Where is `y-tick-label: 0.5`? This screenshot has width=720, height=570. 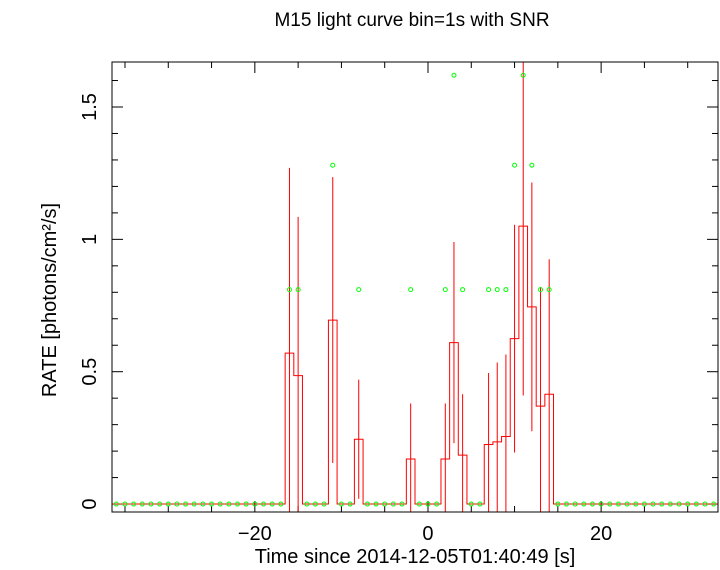
y-tick-label: 0.5 is located at coordinates (90, 372).